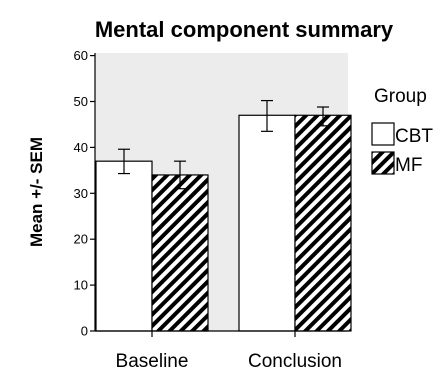 This screenshot has width=448, height=378. I want to click on y-axis-label: Mean +/- SEM, so click(36, 192).